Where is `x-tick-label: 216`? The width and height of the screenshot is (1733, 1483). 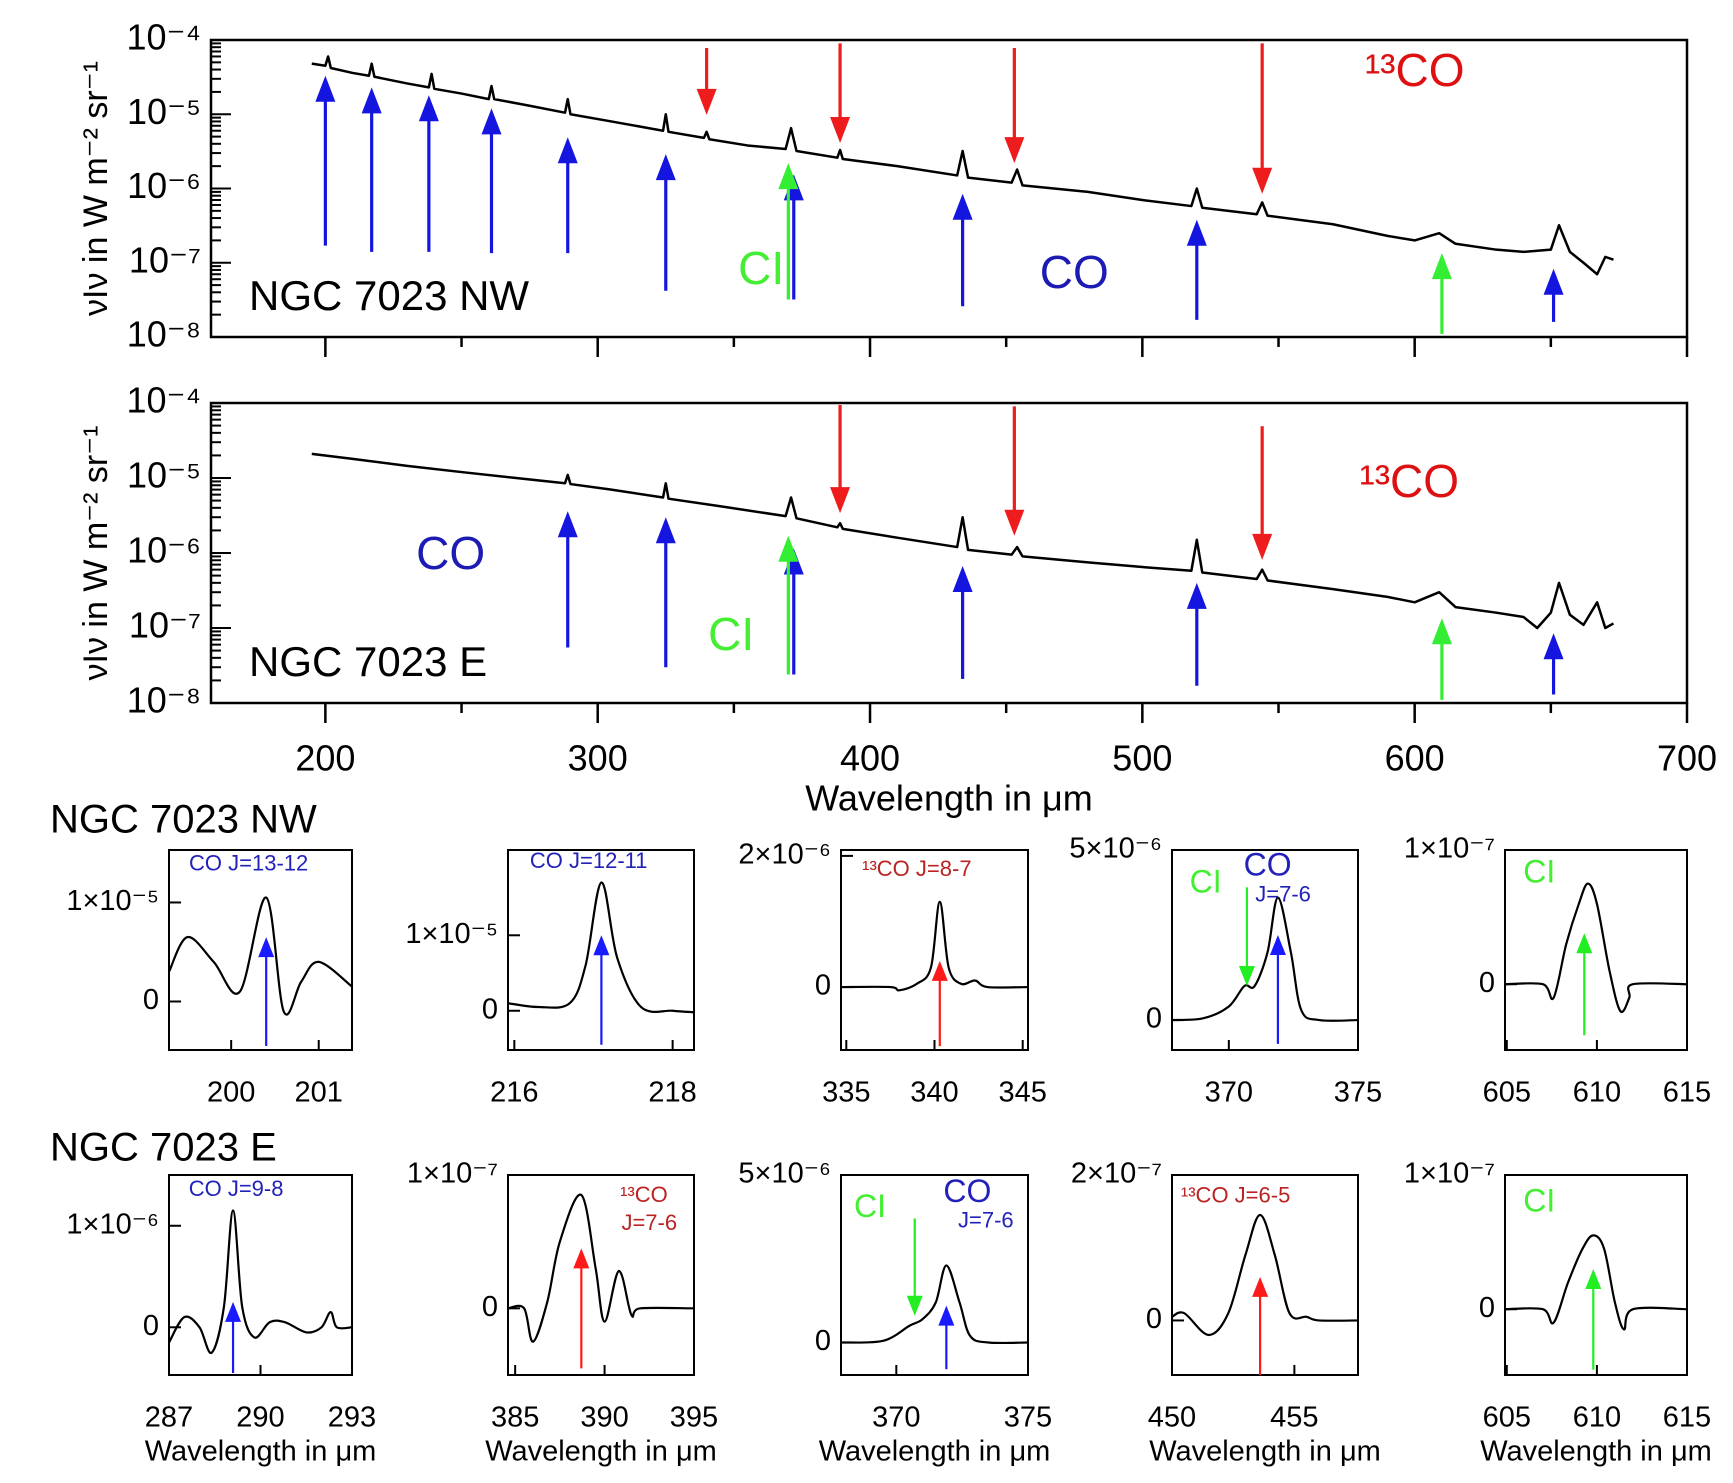
x-tick-label: 216 is located at coordinates (514, 1093).